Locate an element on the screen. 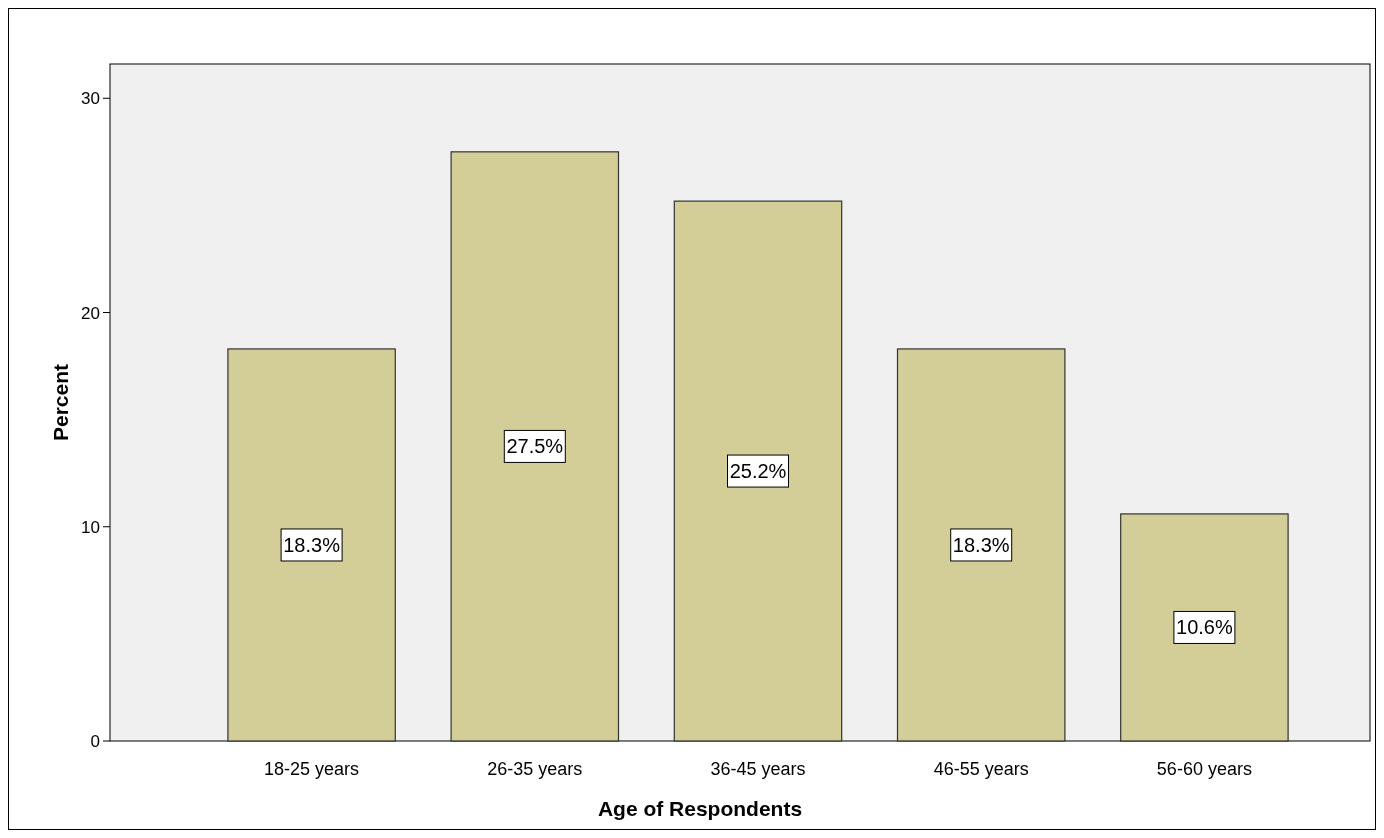 The image size is (1384, 838). data-label: 25.2% is located at coordinates (758, 471).